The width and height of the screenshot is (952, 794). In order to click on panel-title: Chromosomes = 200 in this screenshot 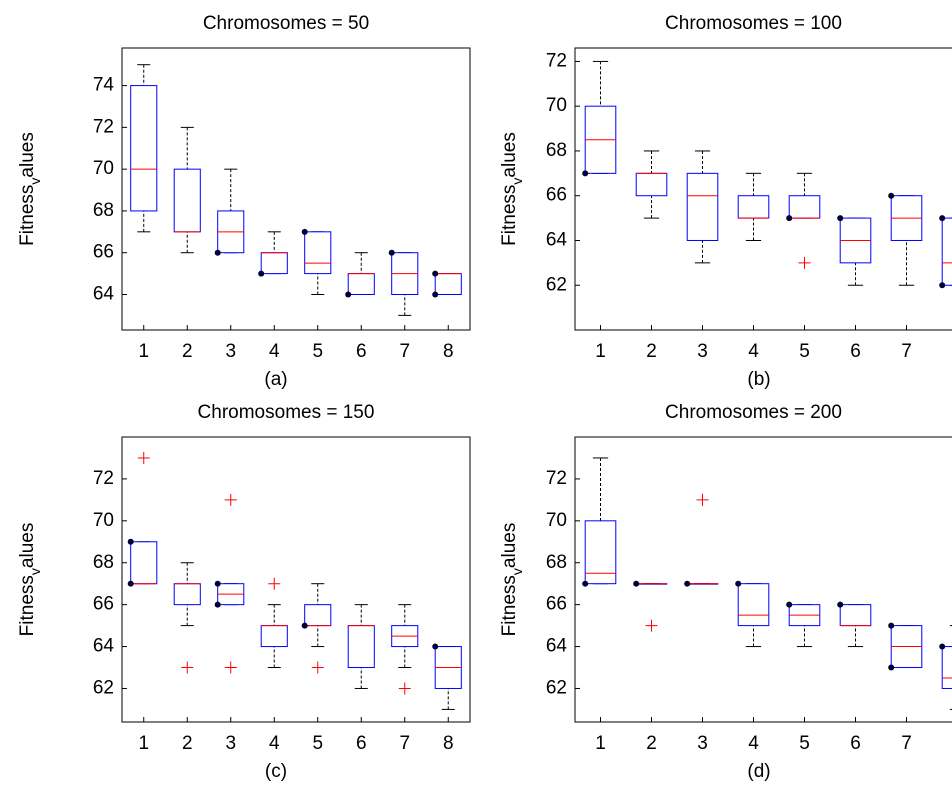, I will do `click(753, 412)`.